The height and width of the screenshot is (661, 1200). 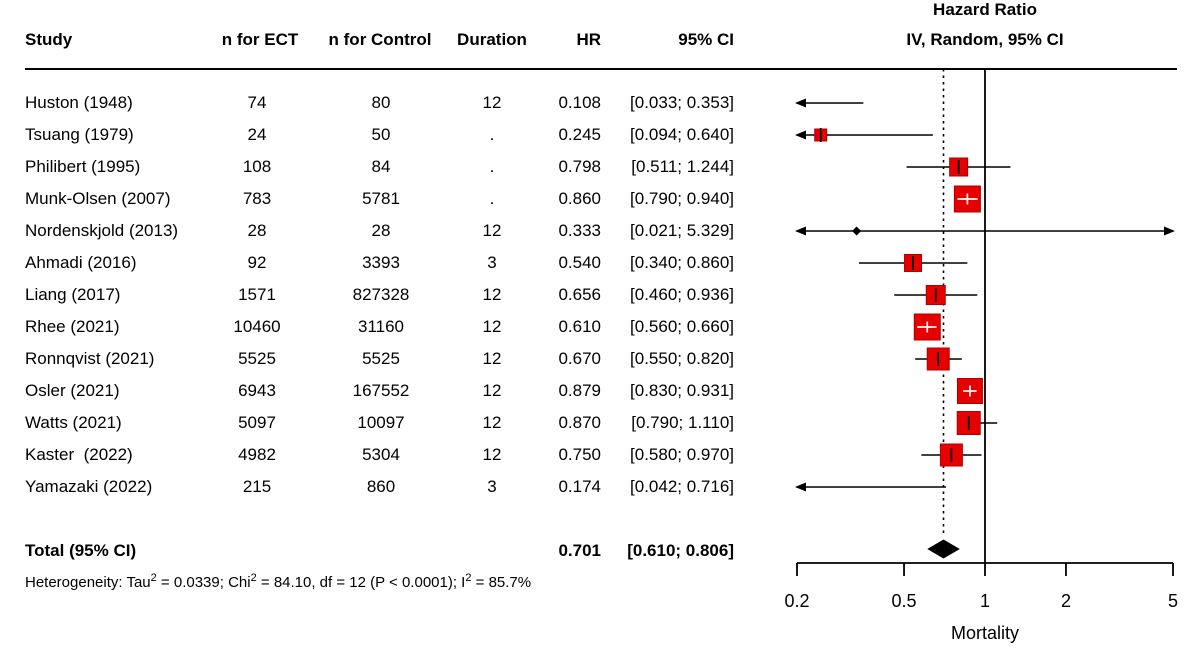 I want to click on n-ect-cell: 108, so click(x=257, y=166).